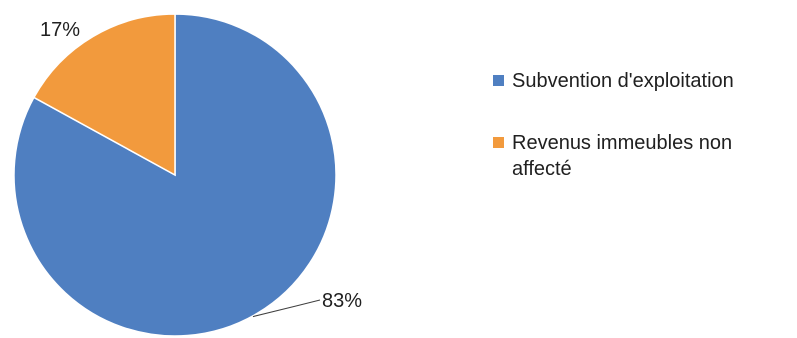 The height and width of the screenshot is (338, 797). I want to click on legend-swatch-revenus, so click(498, 142).